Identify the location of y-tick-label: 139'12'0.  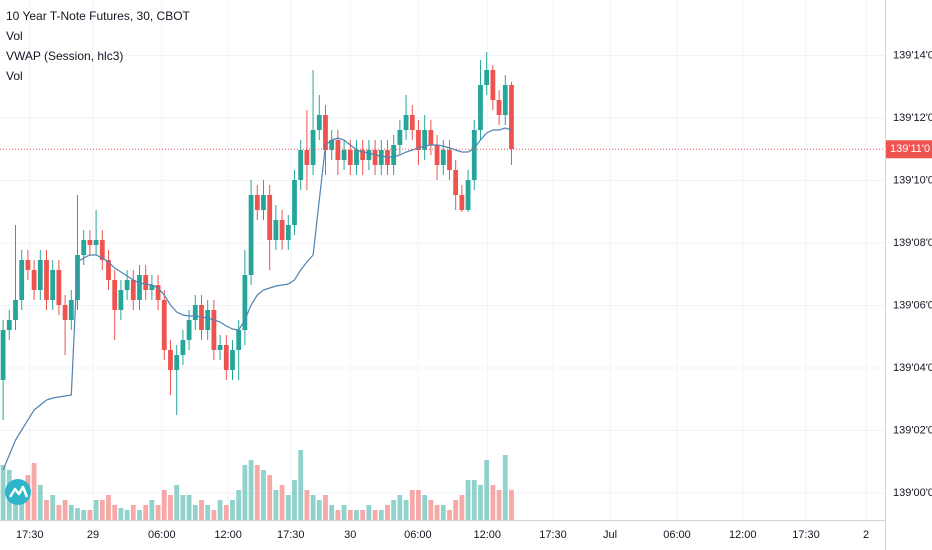
(912, 118).